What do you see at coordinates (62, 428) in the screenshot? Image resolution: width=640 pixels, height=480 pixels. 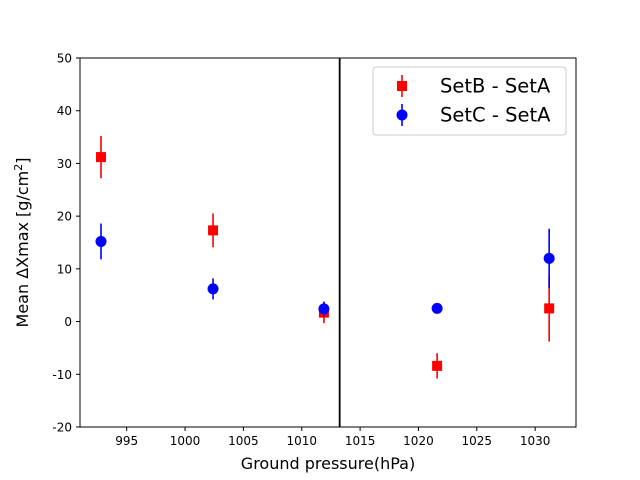 I see `y-tick-label: -20` at bounding box center [62, 428].